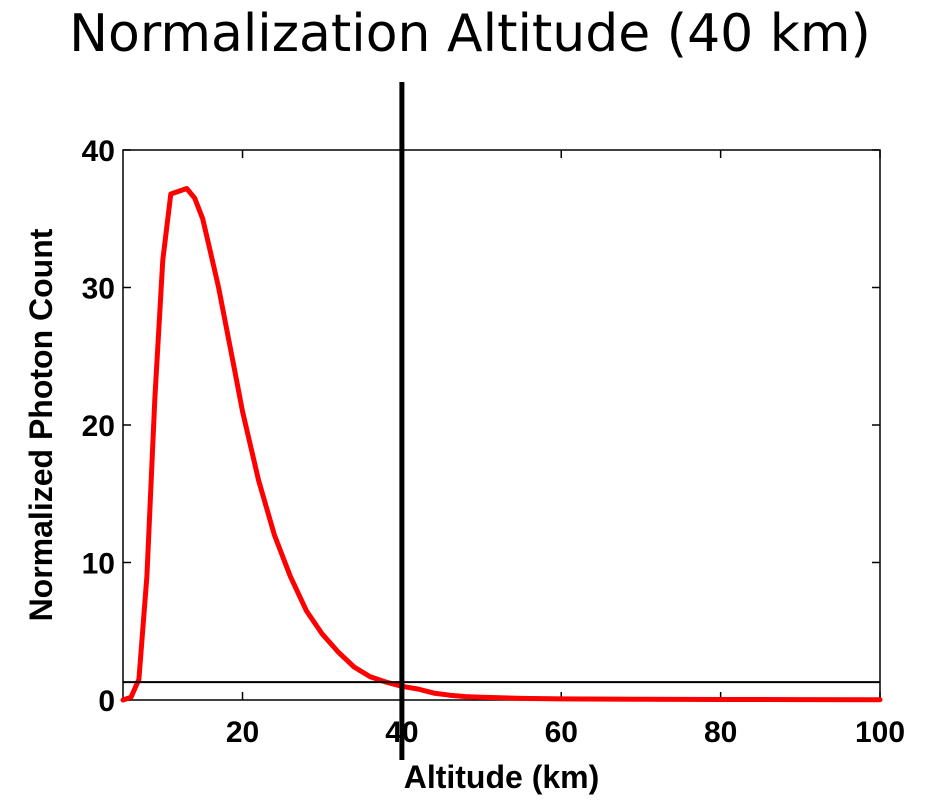 This screenshot has height=801, width=940. What do you see at coordinates (41, 424) in the screenshot?
I see `y-axis-label: Normalized Photon Count` at bounding box center [41, 424].